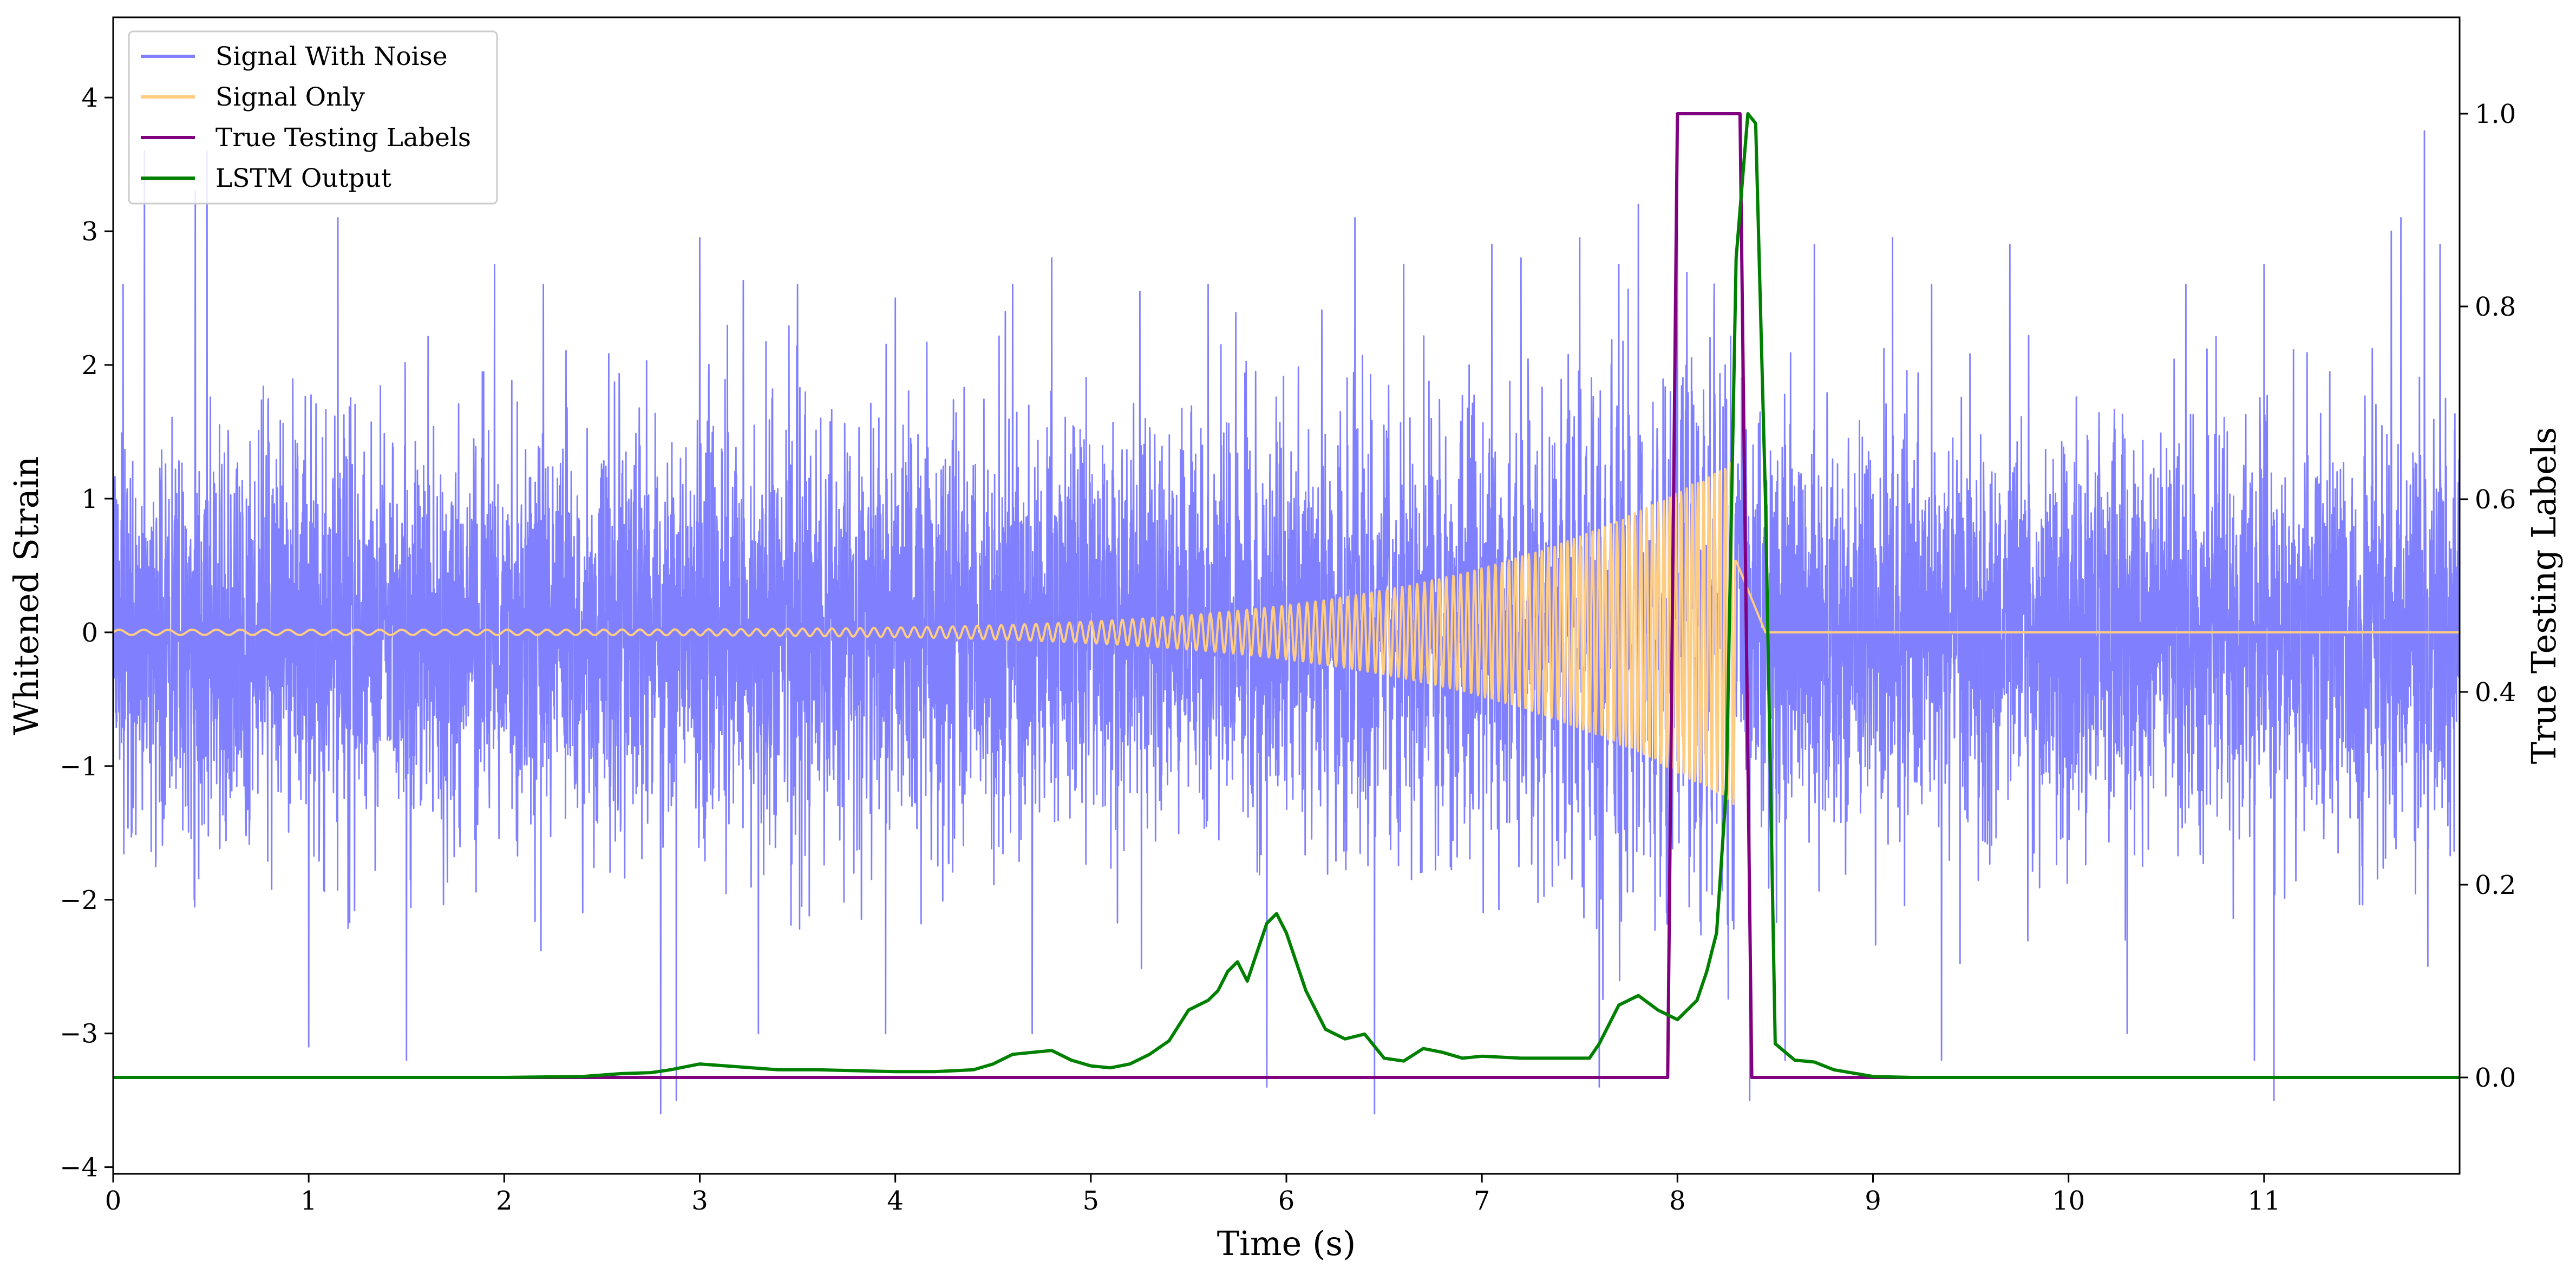  Describe the element at coordinates (2488, 596) in the screenshot. I see `y2-axis-ticks: 0.0 0.2 0.4 0.6 0.8 1.0` at that location.